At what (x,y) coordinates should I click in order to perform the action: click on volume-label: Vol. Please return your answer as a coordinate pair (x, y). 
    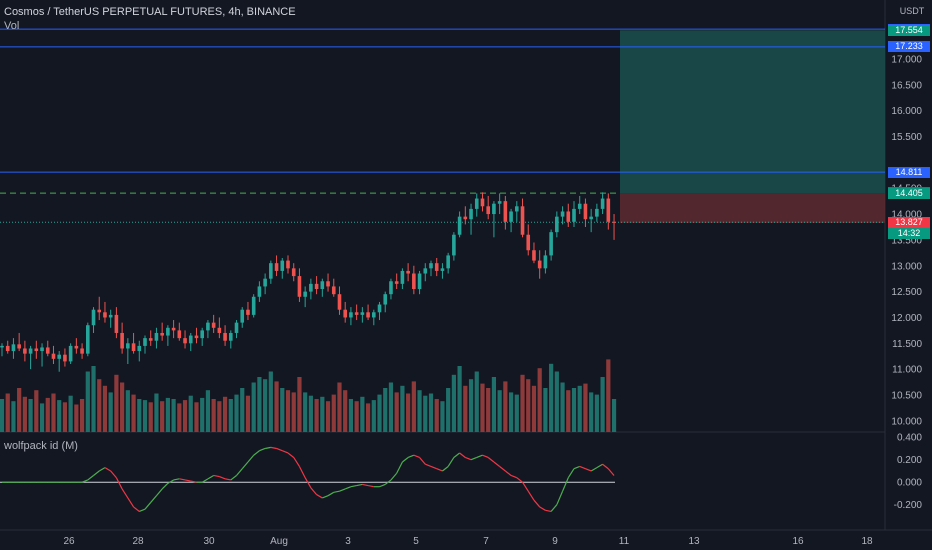
    Looking at the image, I should click on (12, 26).